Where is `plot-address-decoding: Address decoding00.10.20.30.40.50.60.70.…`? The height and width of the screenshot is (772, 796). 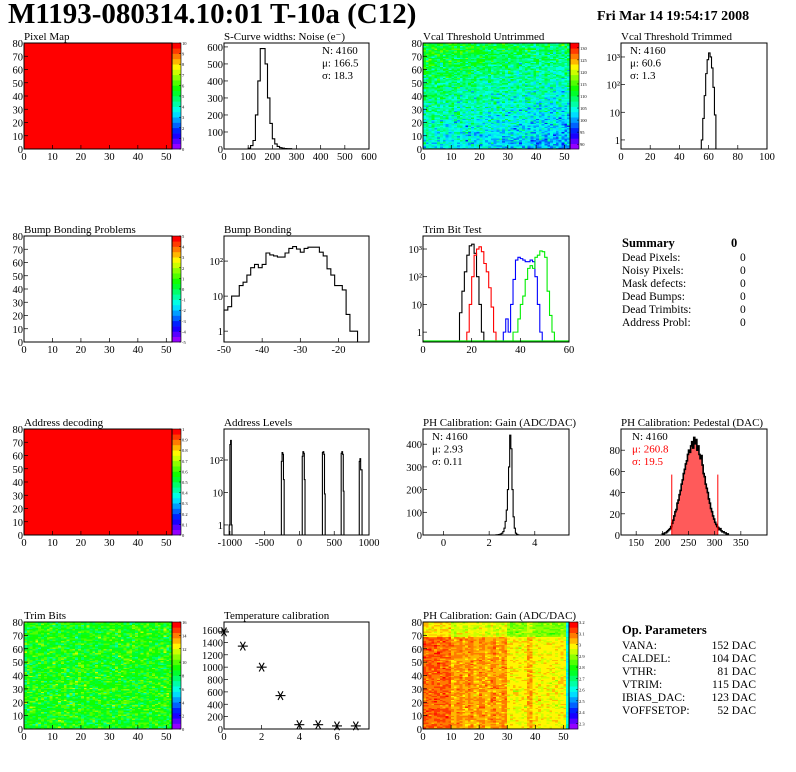
plot-address-decoding: Address decoding00.10.20.30.40.50.60.70.… is located at coordinates (101, 483).